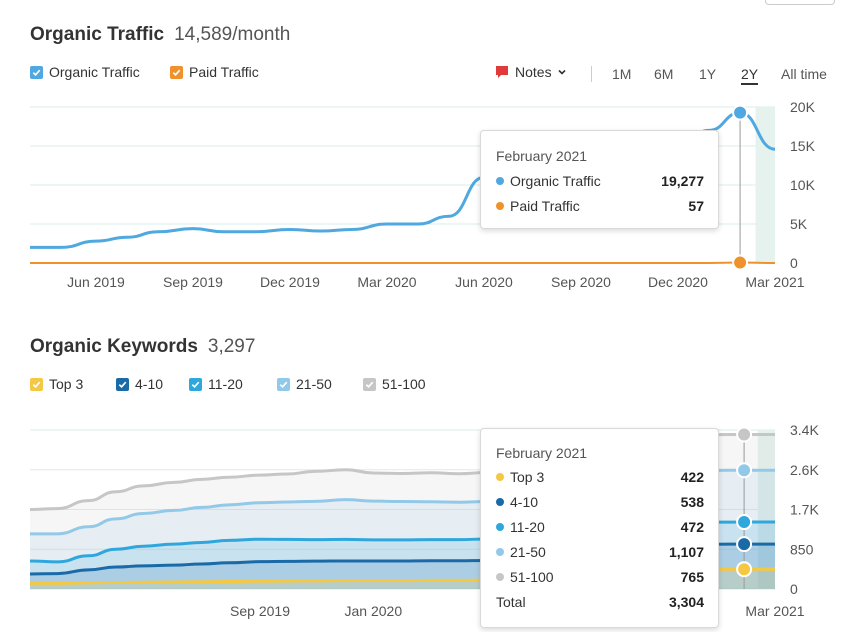 The height and width of the screenshot is (632, 847). What do you see at coordinates (231, 346) in the screenshot?
I see `keywords-value: 3,297` at bounding box center [231, 346].